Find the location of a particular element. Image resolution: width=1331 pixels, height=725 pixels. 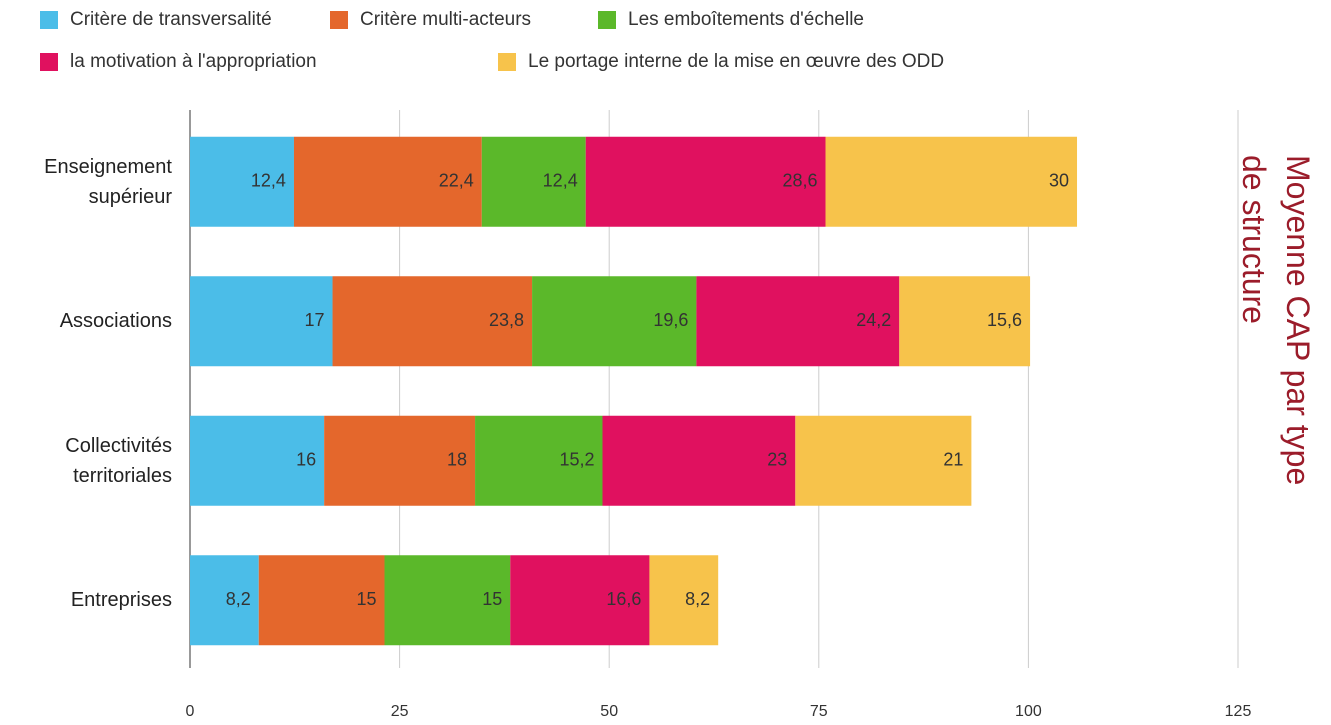

data-label: 17 is located at coordinates (314, 320).